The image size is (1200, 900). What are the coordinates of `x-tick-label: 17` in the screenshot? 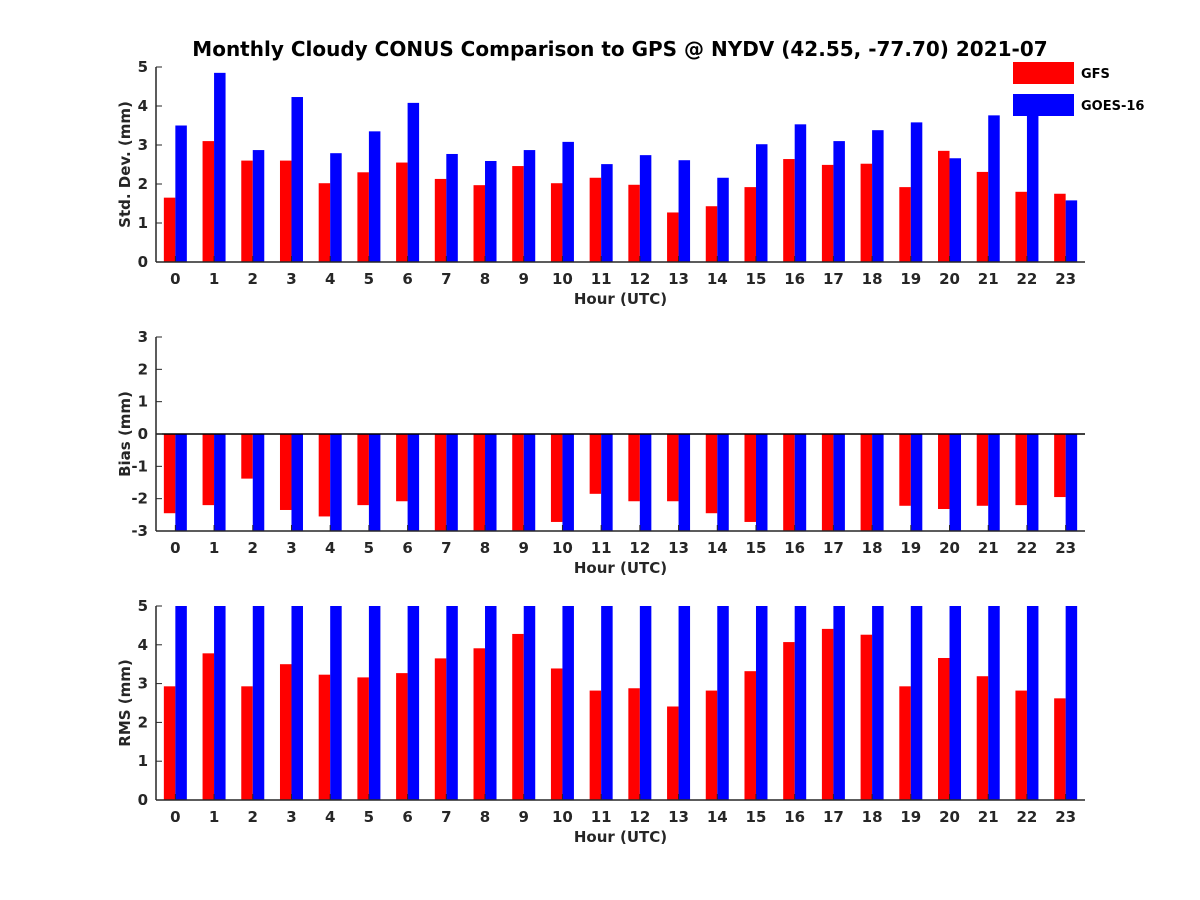 It's located at (833, 817).